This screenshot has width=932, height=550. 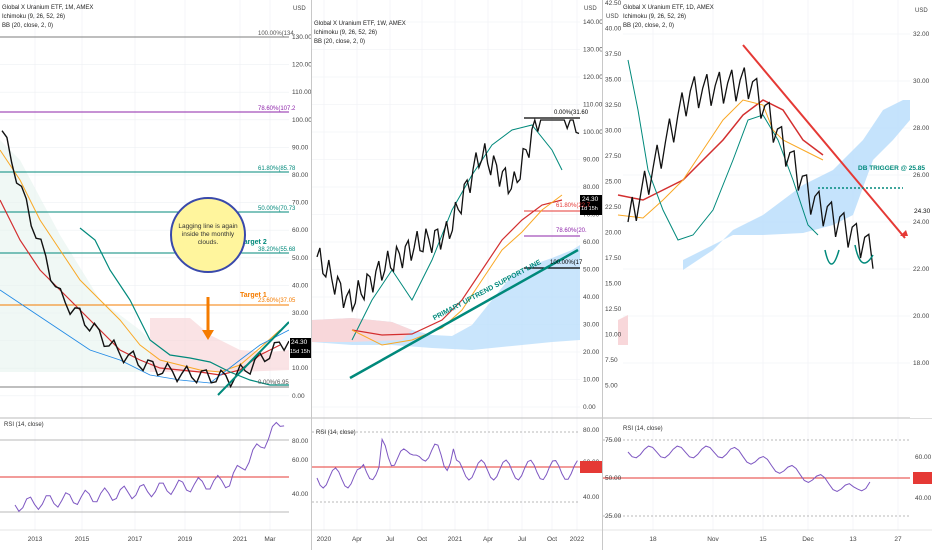 I want to click on y-tick-label: 24.00, so click(x=921, y=222).